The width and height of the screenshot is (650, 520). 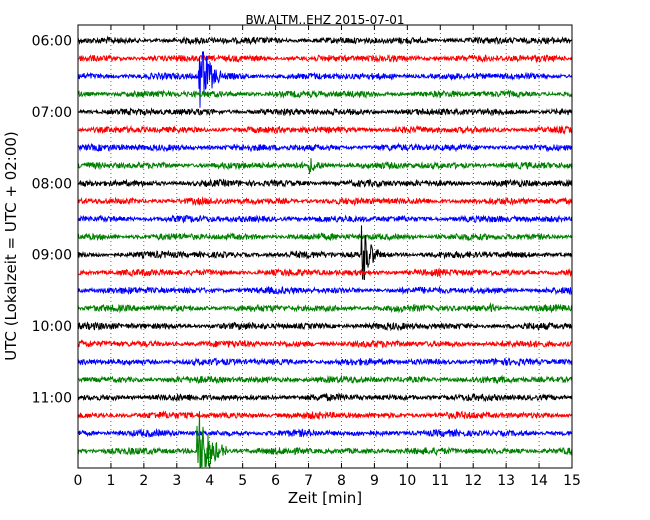 I want to click on trace-11:45, so click(x=325, y=439).